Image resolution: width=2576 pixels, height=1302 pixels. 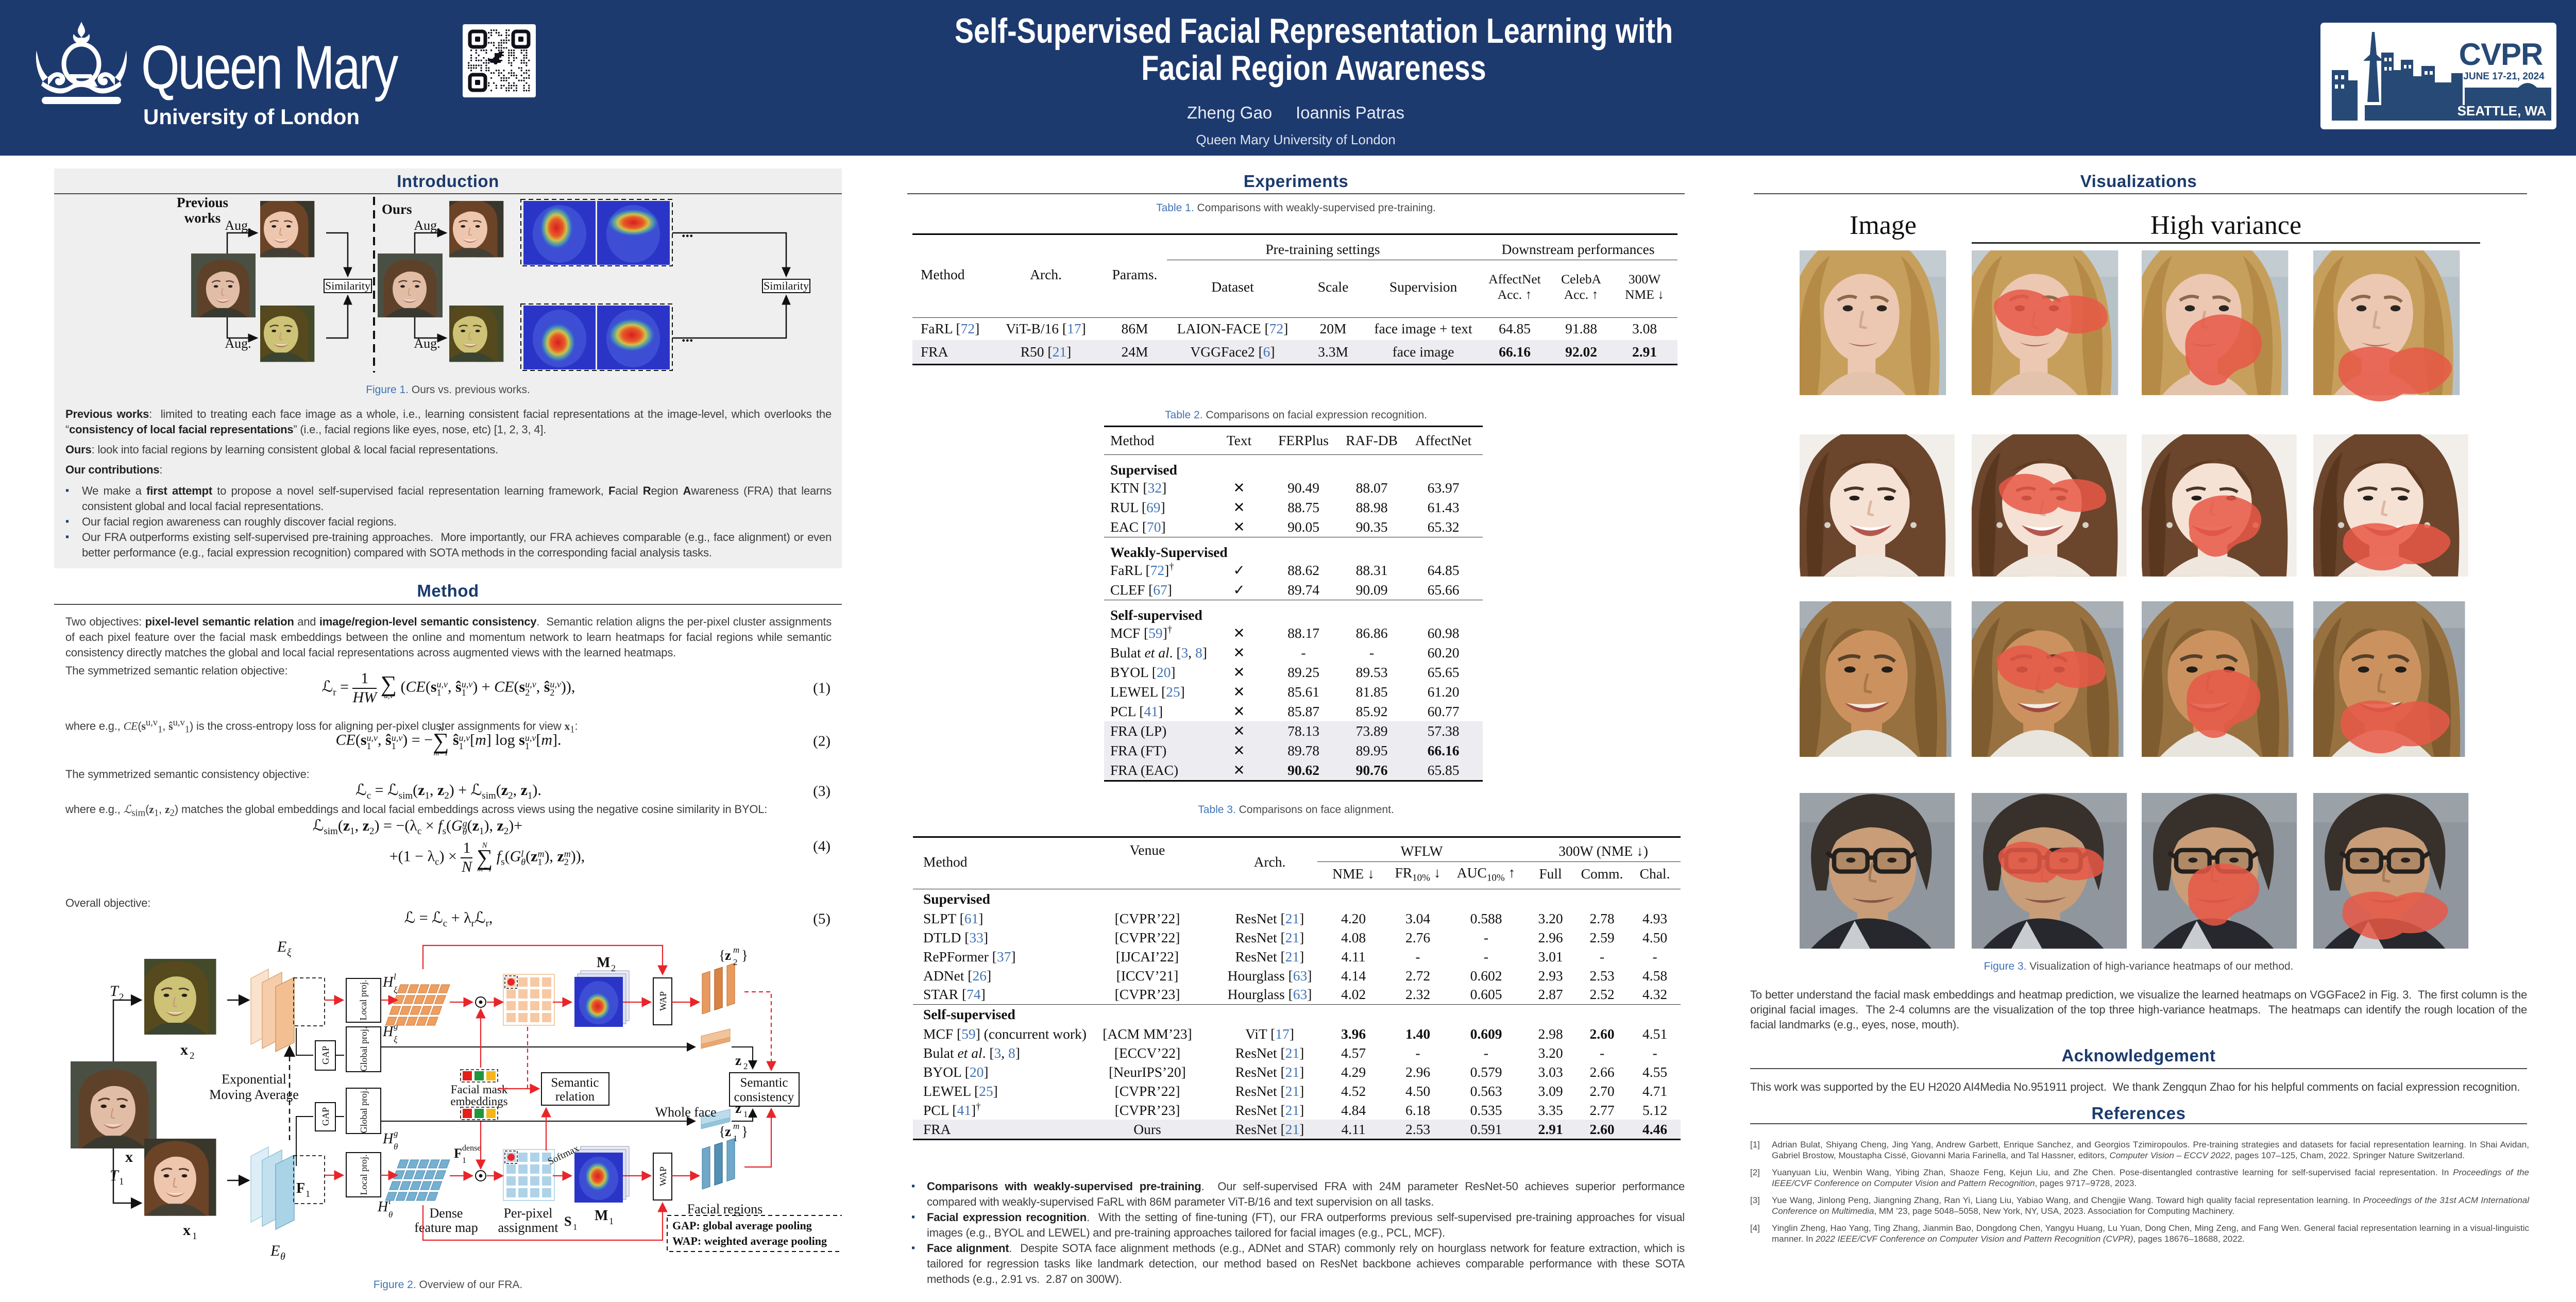 I want to click on svg-text: GAP: global average pooling, so click(x=742, y=1225).